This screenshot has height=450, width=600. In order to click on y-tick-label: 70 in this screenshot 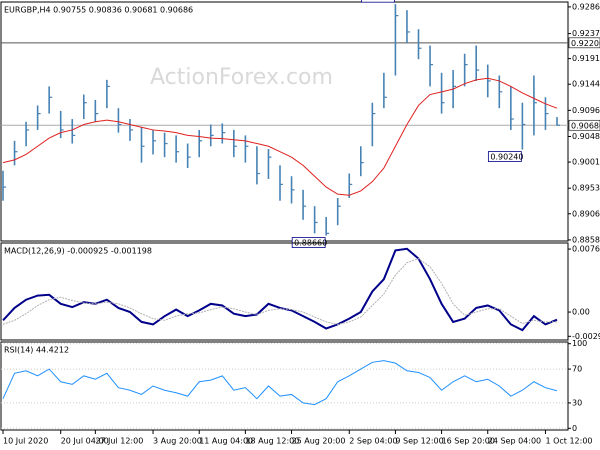, I will do `click(577, 369)`.